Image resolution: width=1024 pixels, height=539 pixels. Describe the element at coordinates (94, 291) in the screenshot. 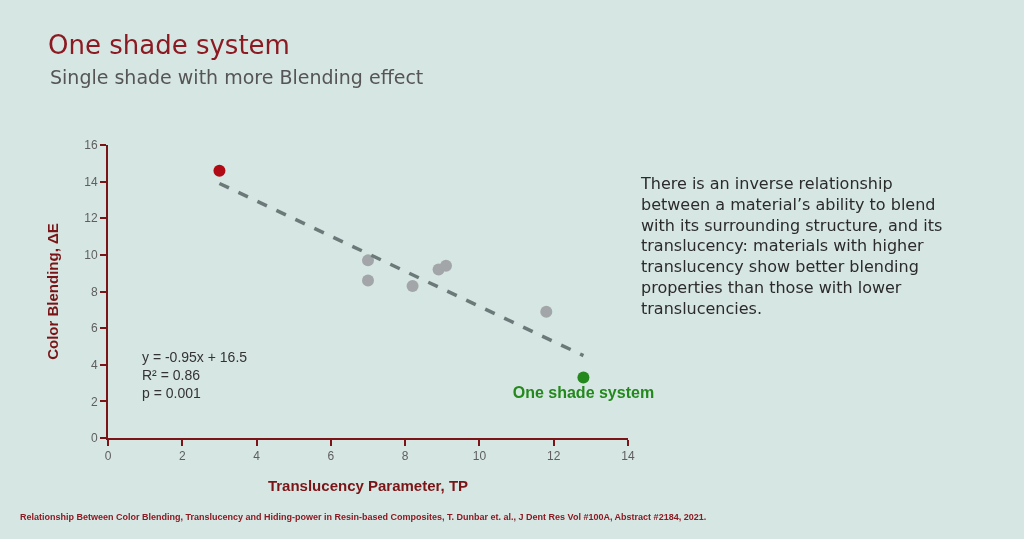

I see `y-tick-label: 8` at that location.